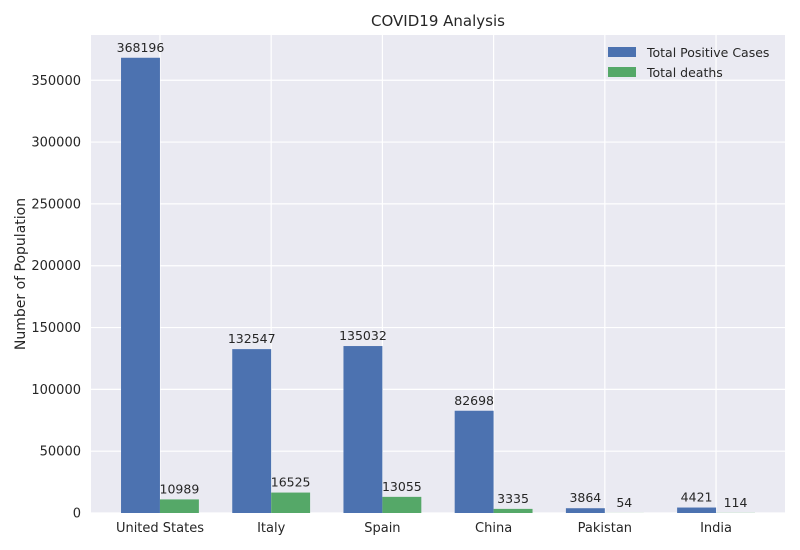 The height and width of the screenshot is (550, 800). What do you see at coordinates (252, 338) in the screenshot?
I see `data-label: 132547` at bounding box center [252, 338].